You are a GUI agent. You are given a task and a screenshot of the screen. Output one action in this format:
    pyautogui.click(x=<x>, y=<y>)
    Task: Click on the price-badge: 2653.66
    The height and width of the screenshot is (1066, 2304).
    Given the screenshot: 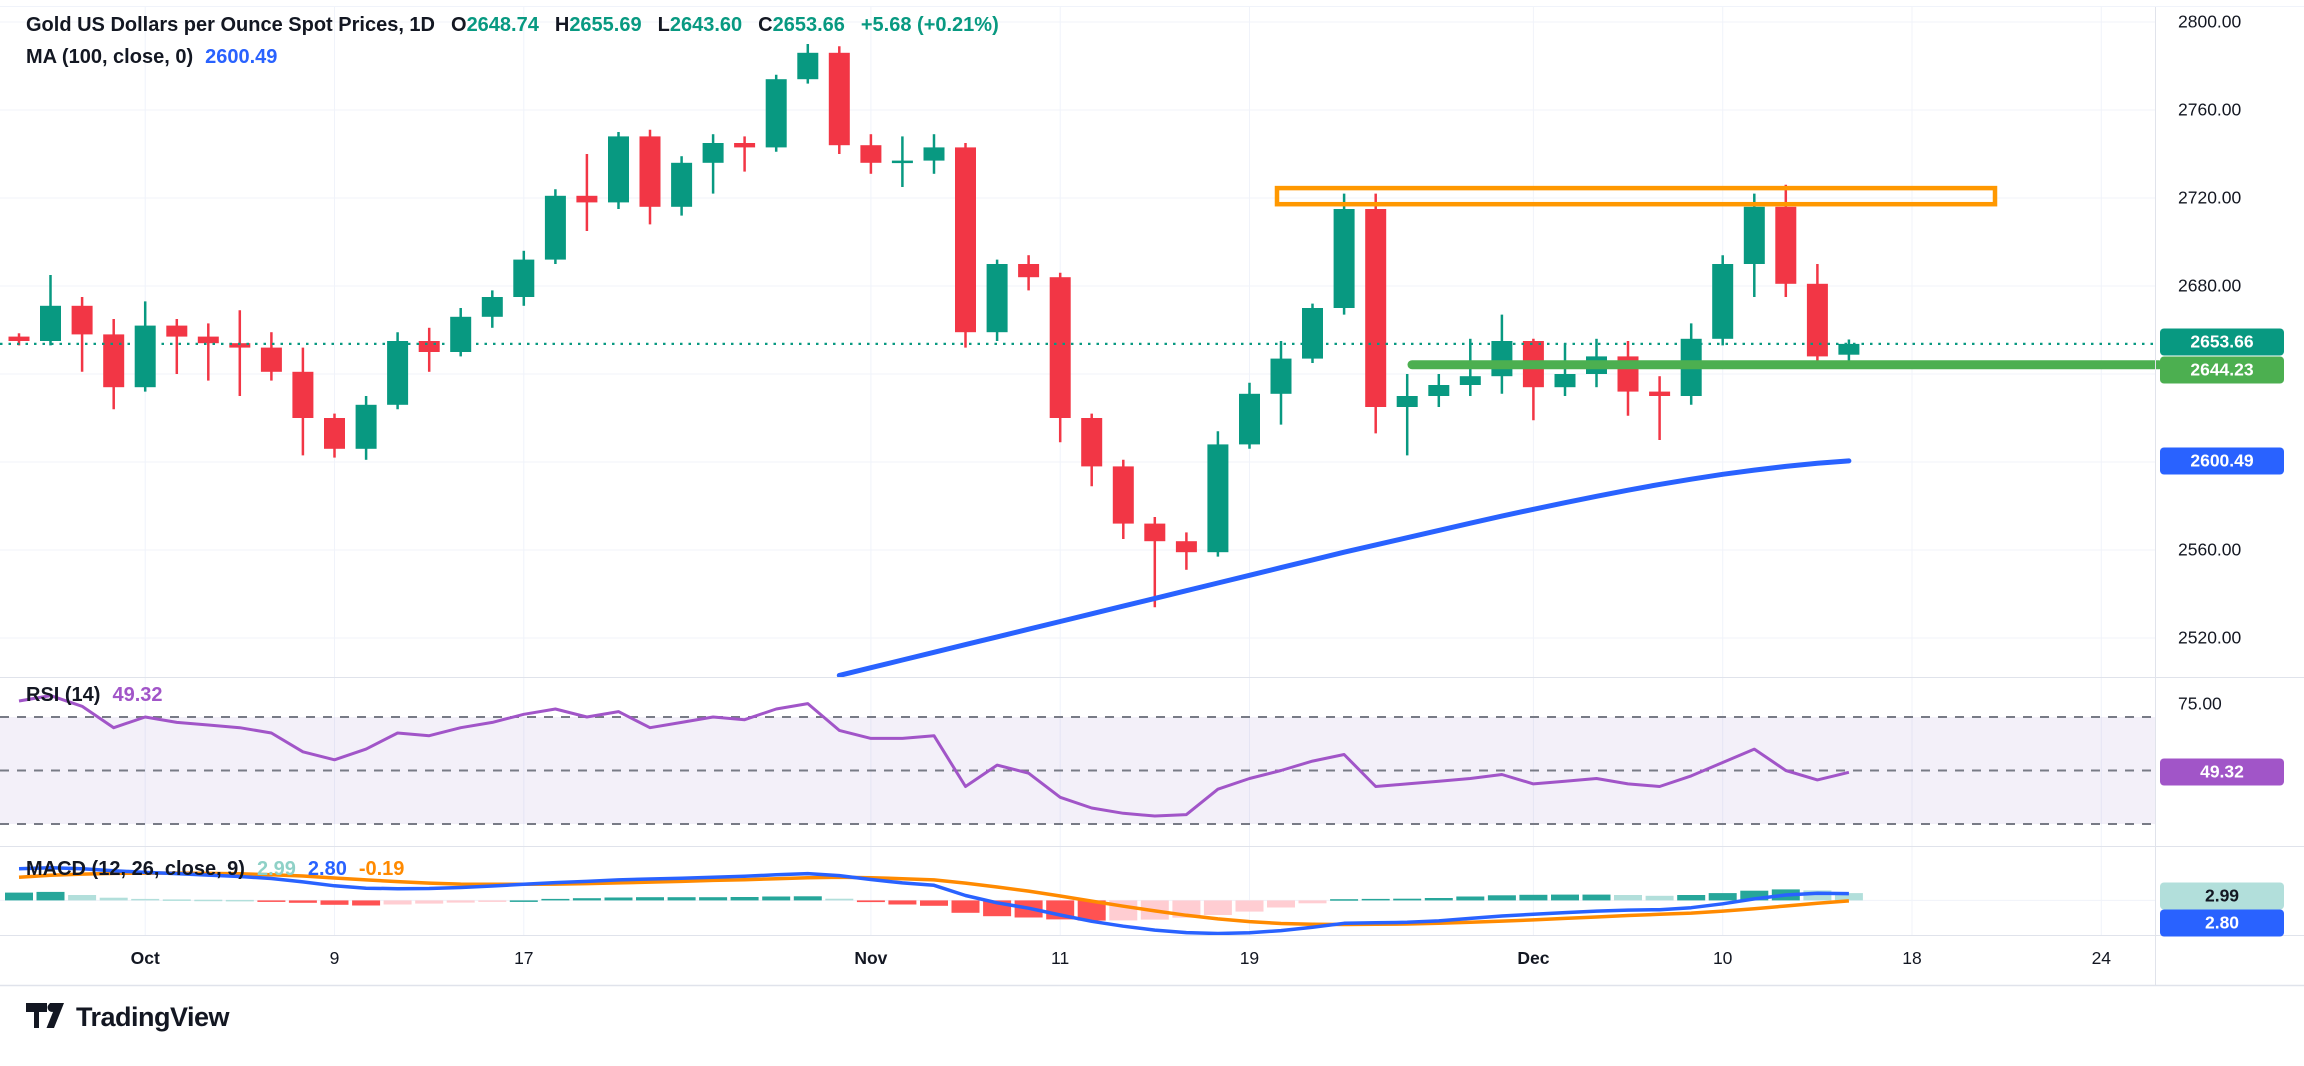 What is the action you would take?
    pyautogui.click(x=2222, y=342)
    